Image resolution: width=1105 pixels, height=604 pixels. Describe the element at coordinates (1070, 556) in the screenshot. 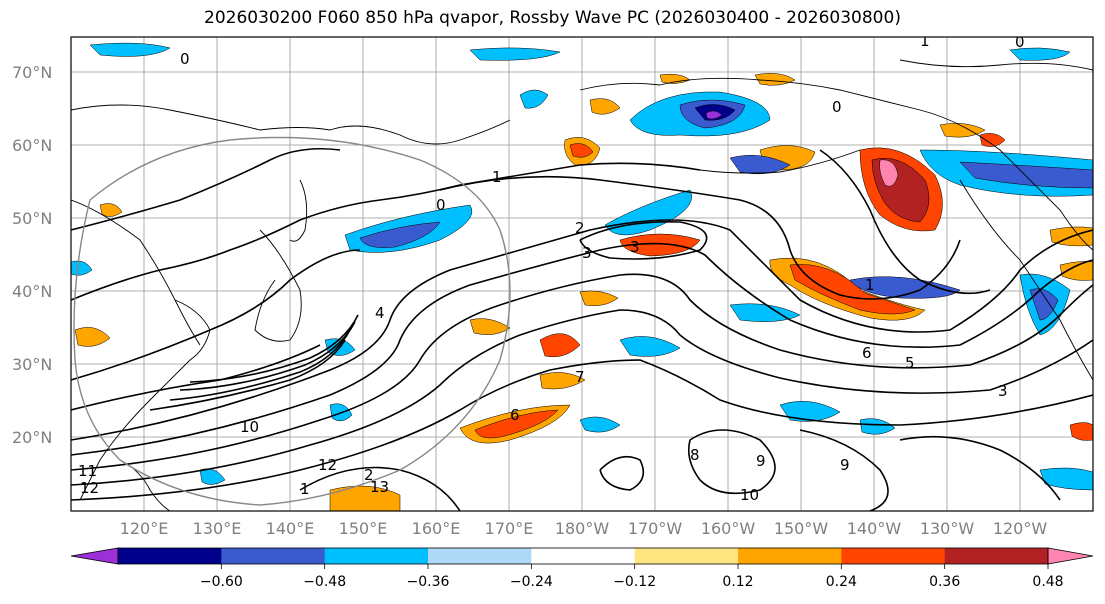

I see `colorbar-extend-max` at that location.